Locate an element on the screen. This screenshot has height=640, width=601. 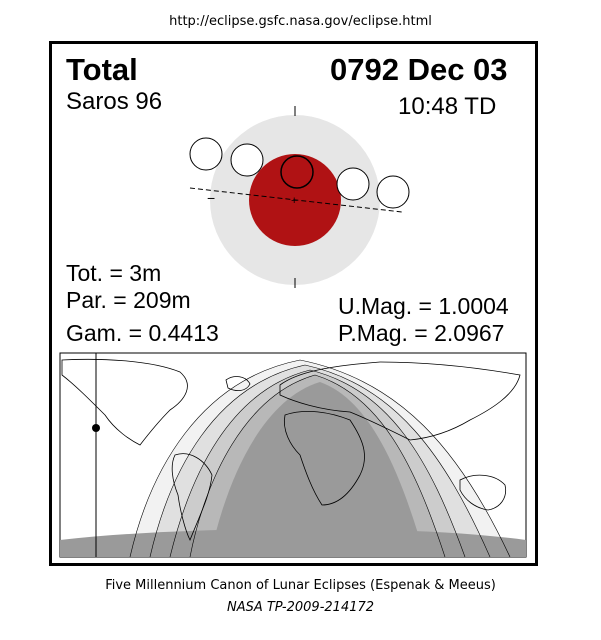
eclipse-time: 10:48 TD is located at coordinates (447, 106).